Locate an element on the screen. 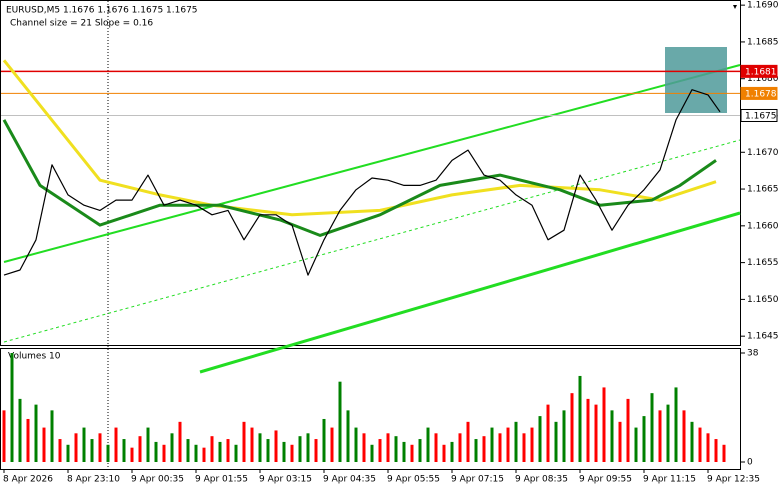 This screenshot has width=781, height=489. y-tick-label: 1.1650 is located at coordinates (763, 300).